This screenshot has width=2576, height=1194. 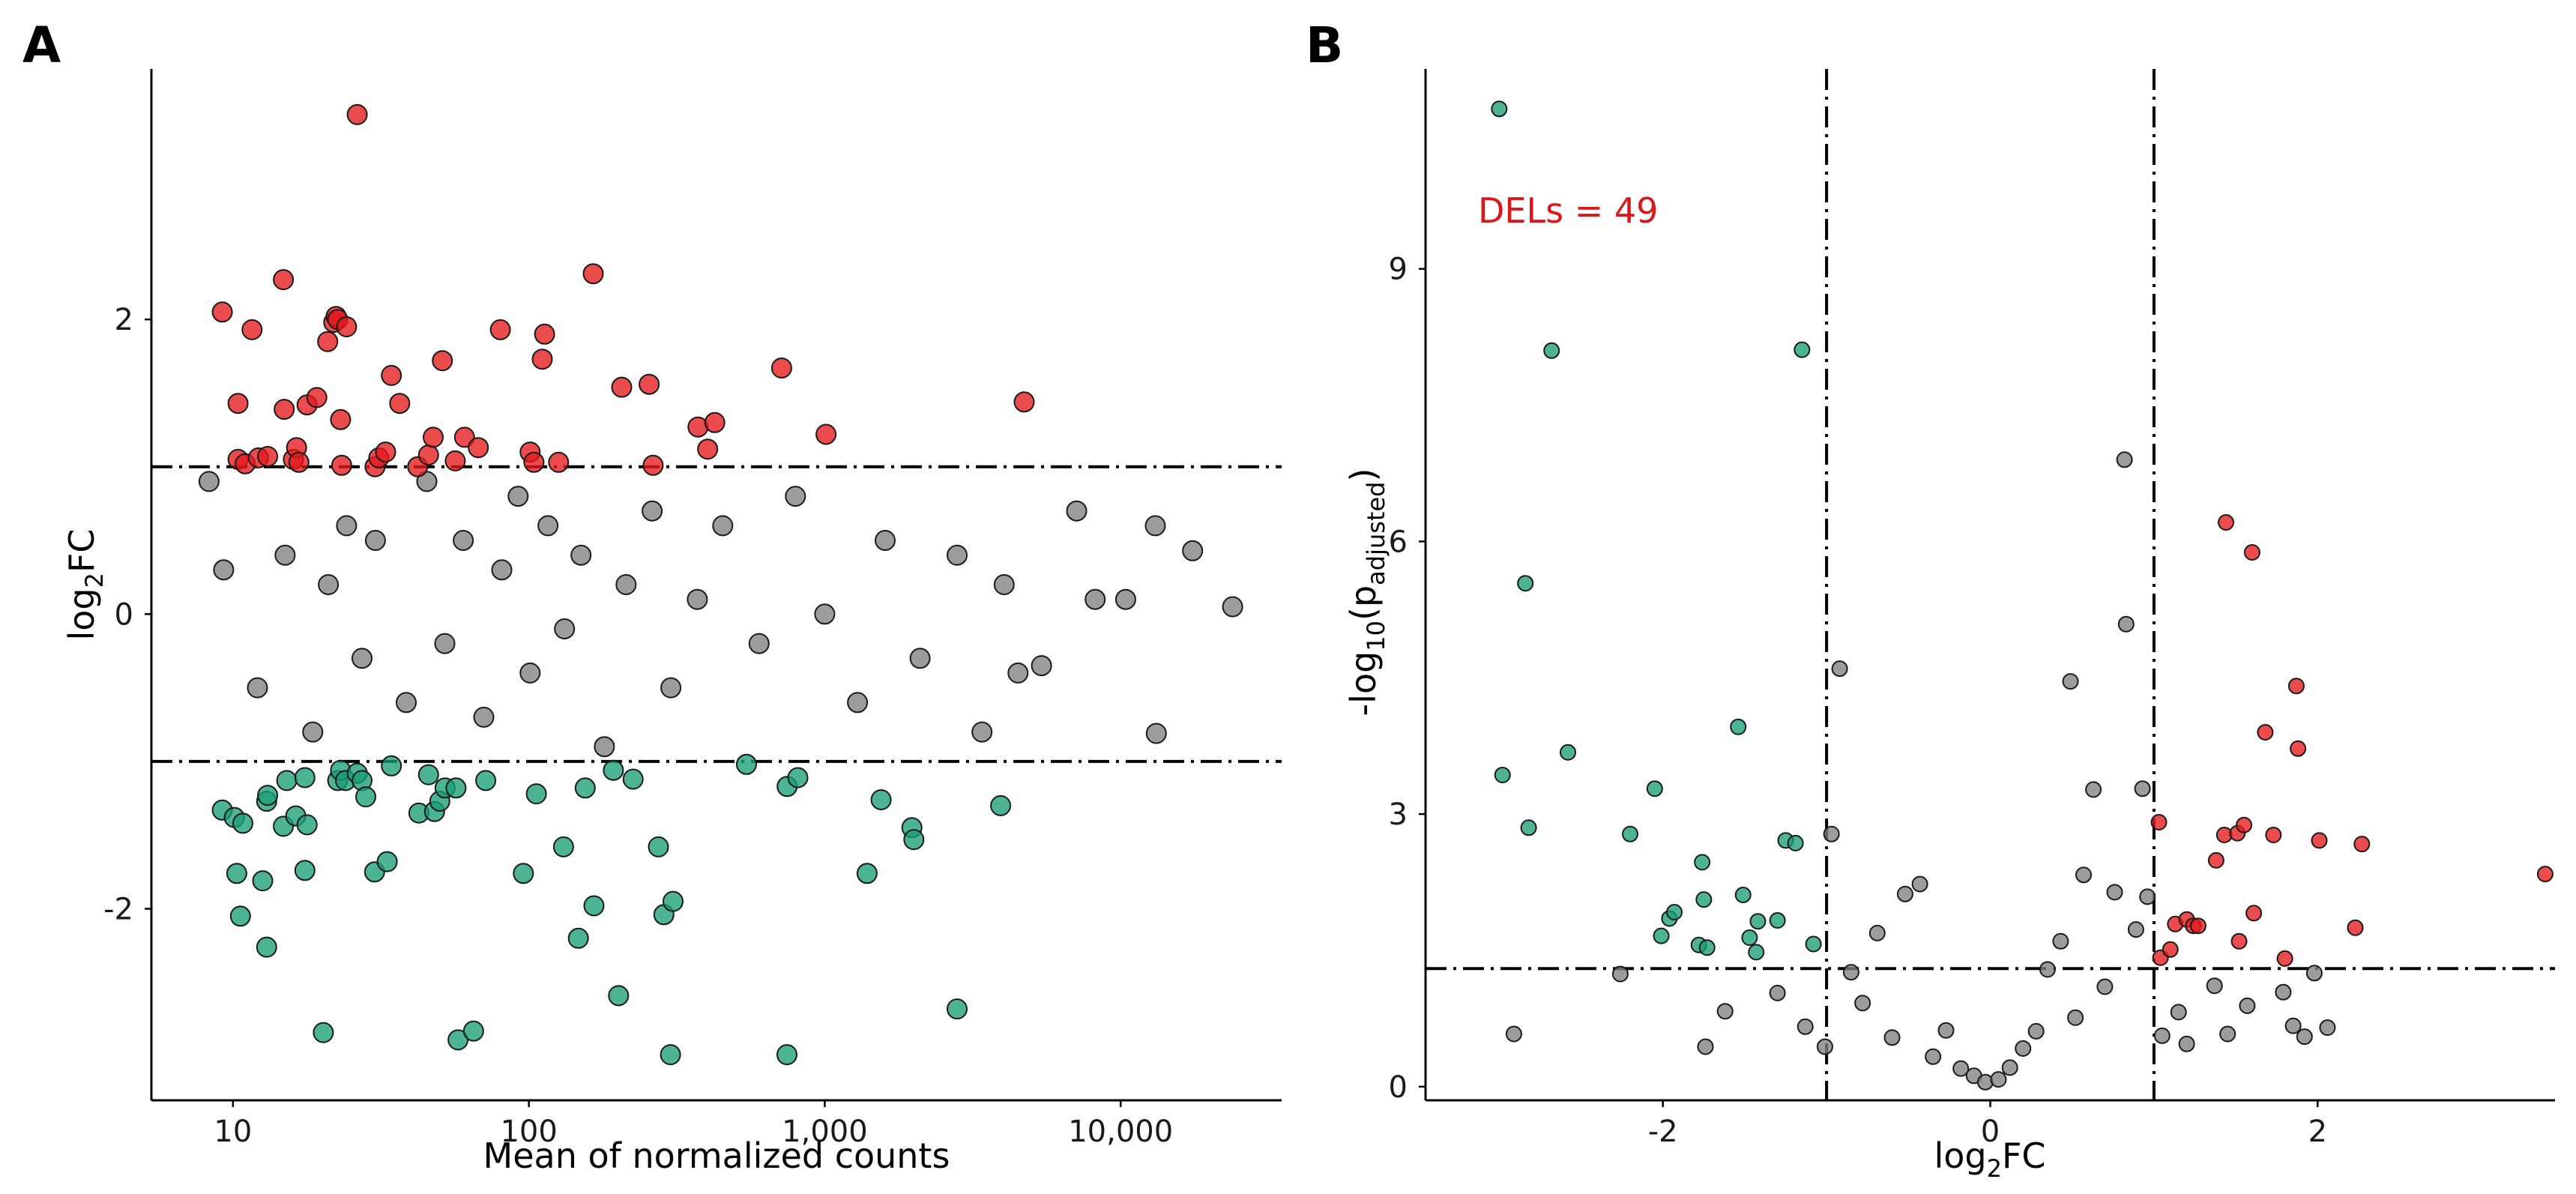 I want to click on x-tick-label: 0, so click(x=1991, y=1132).